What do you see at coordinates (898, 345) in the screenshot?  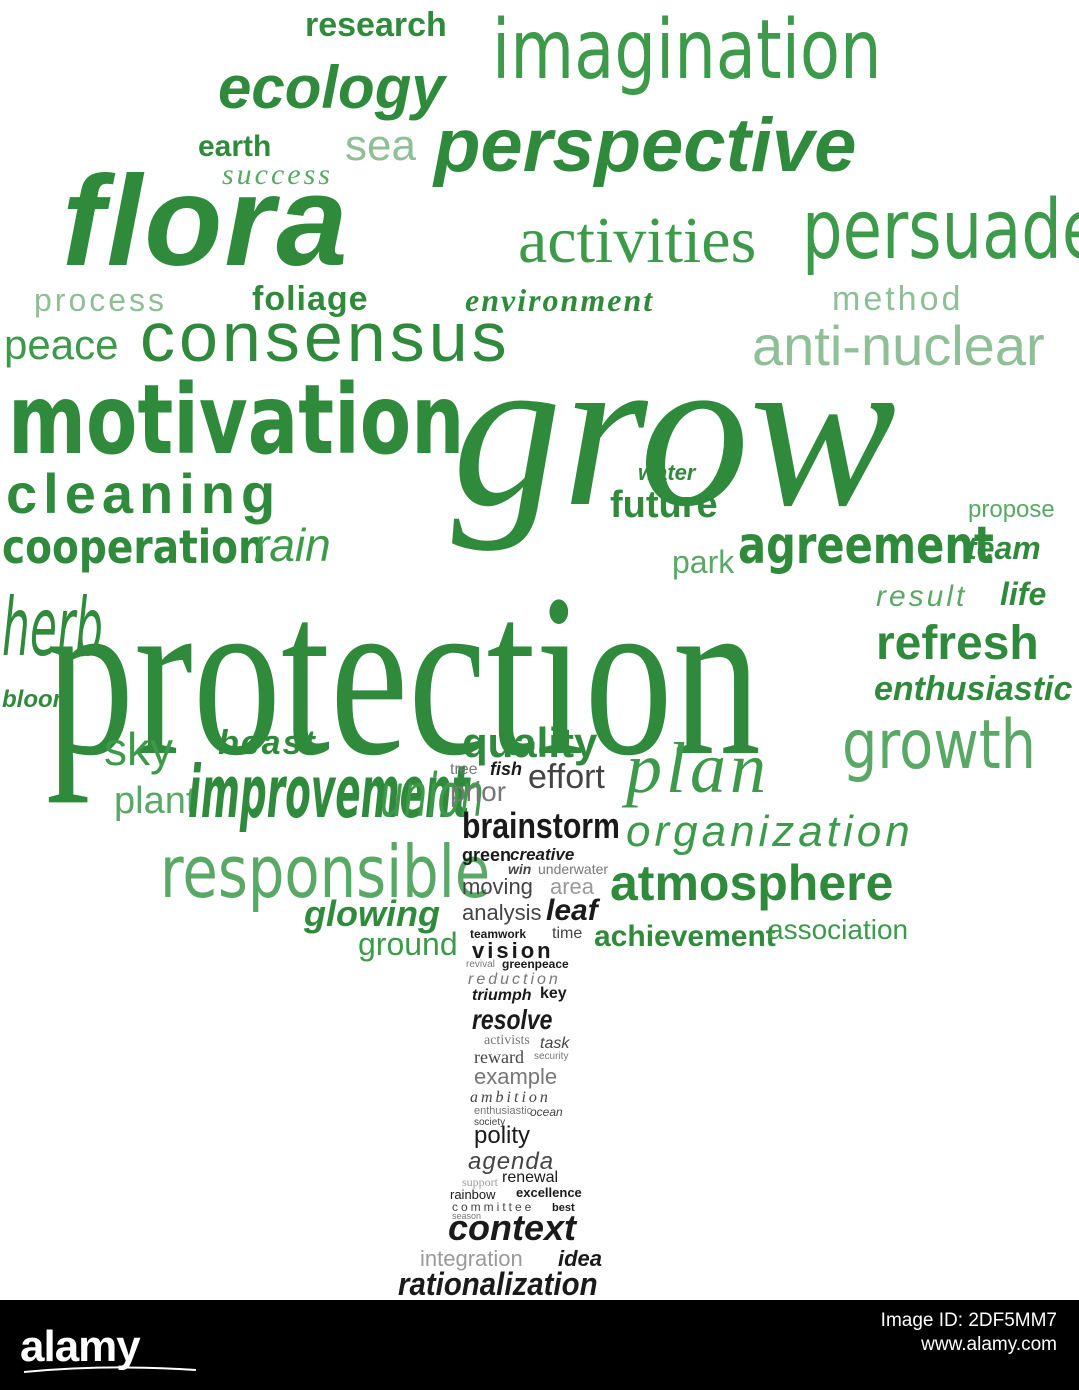 I see `word-anti-nuclear: anti-nuclear` at bounding box center [898, 345].